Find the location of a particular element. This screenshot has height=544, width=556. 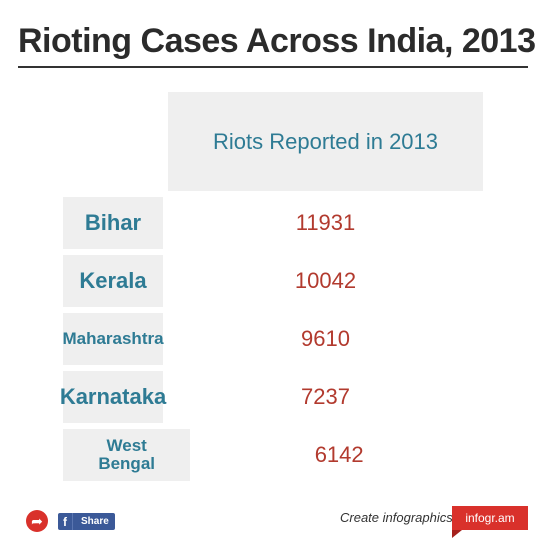

row-value: 6142 is located at coordinates (339, 454).